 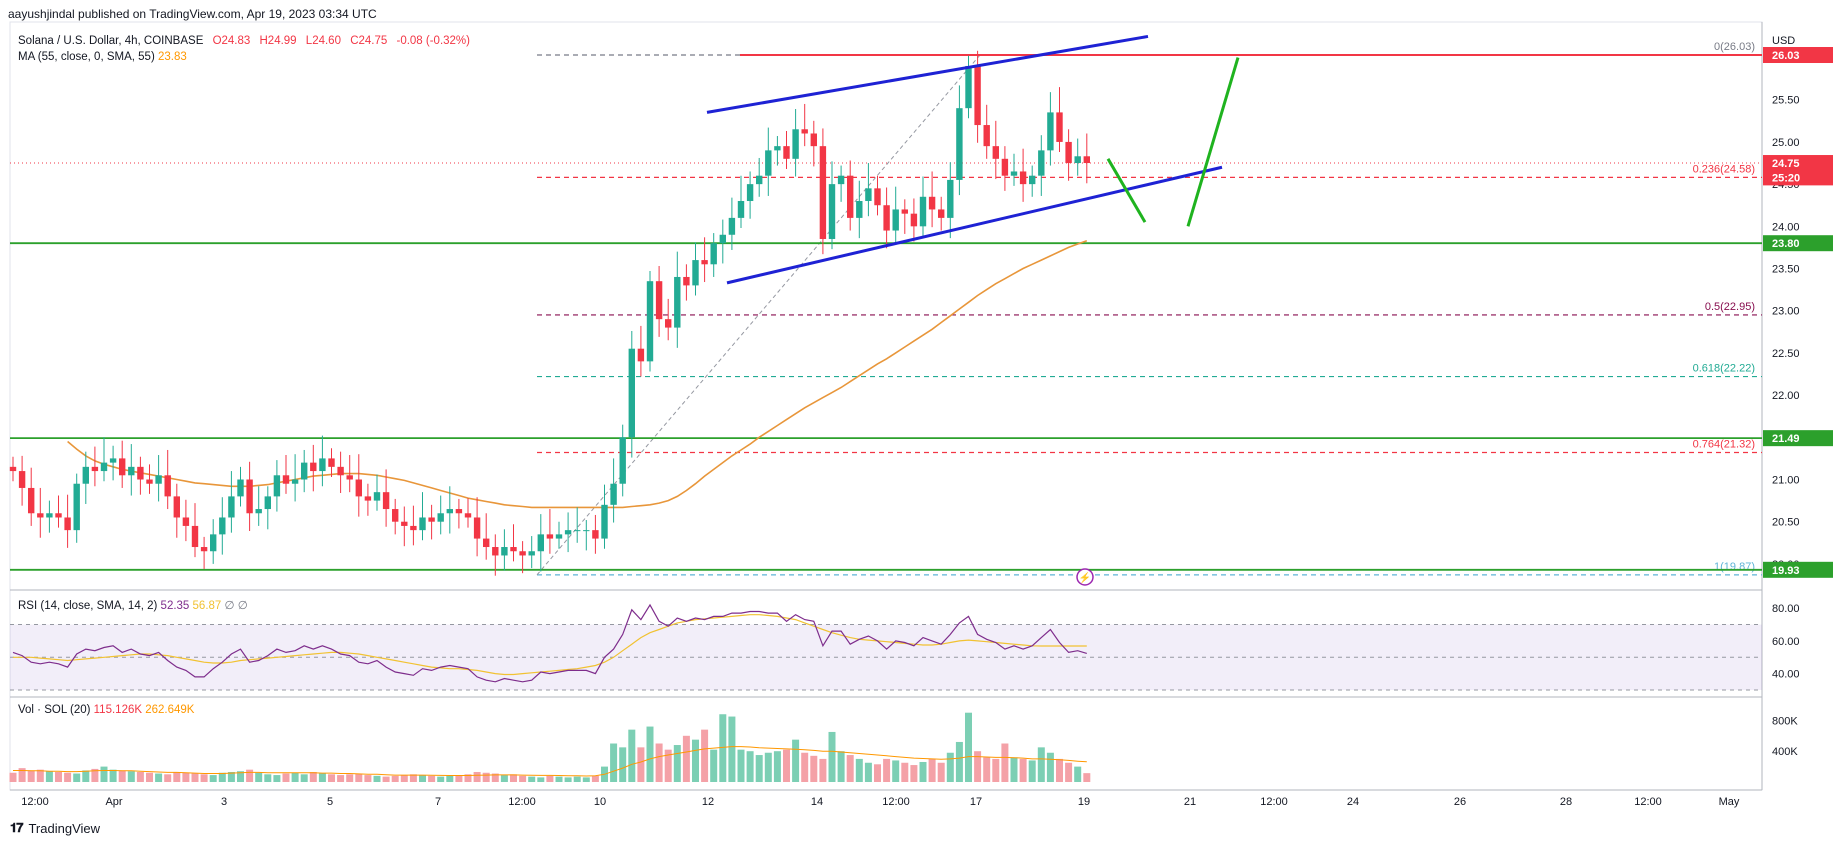 I want to click on open-value: O24.83, so click(x=231, y=41).